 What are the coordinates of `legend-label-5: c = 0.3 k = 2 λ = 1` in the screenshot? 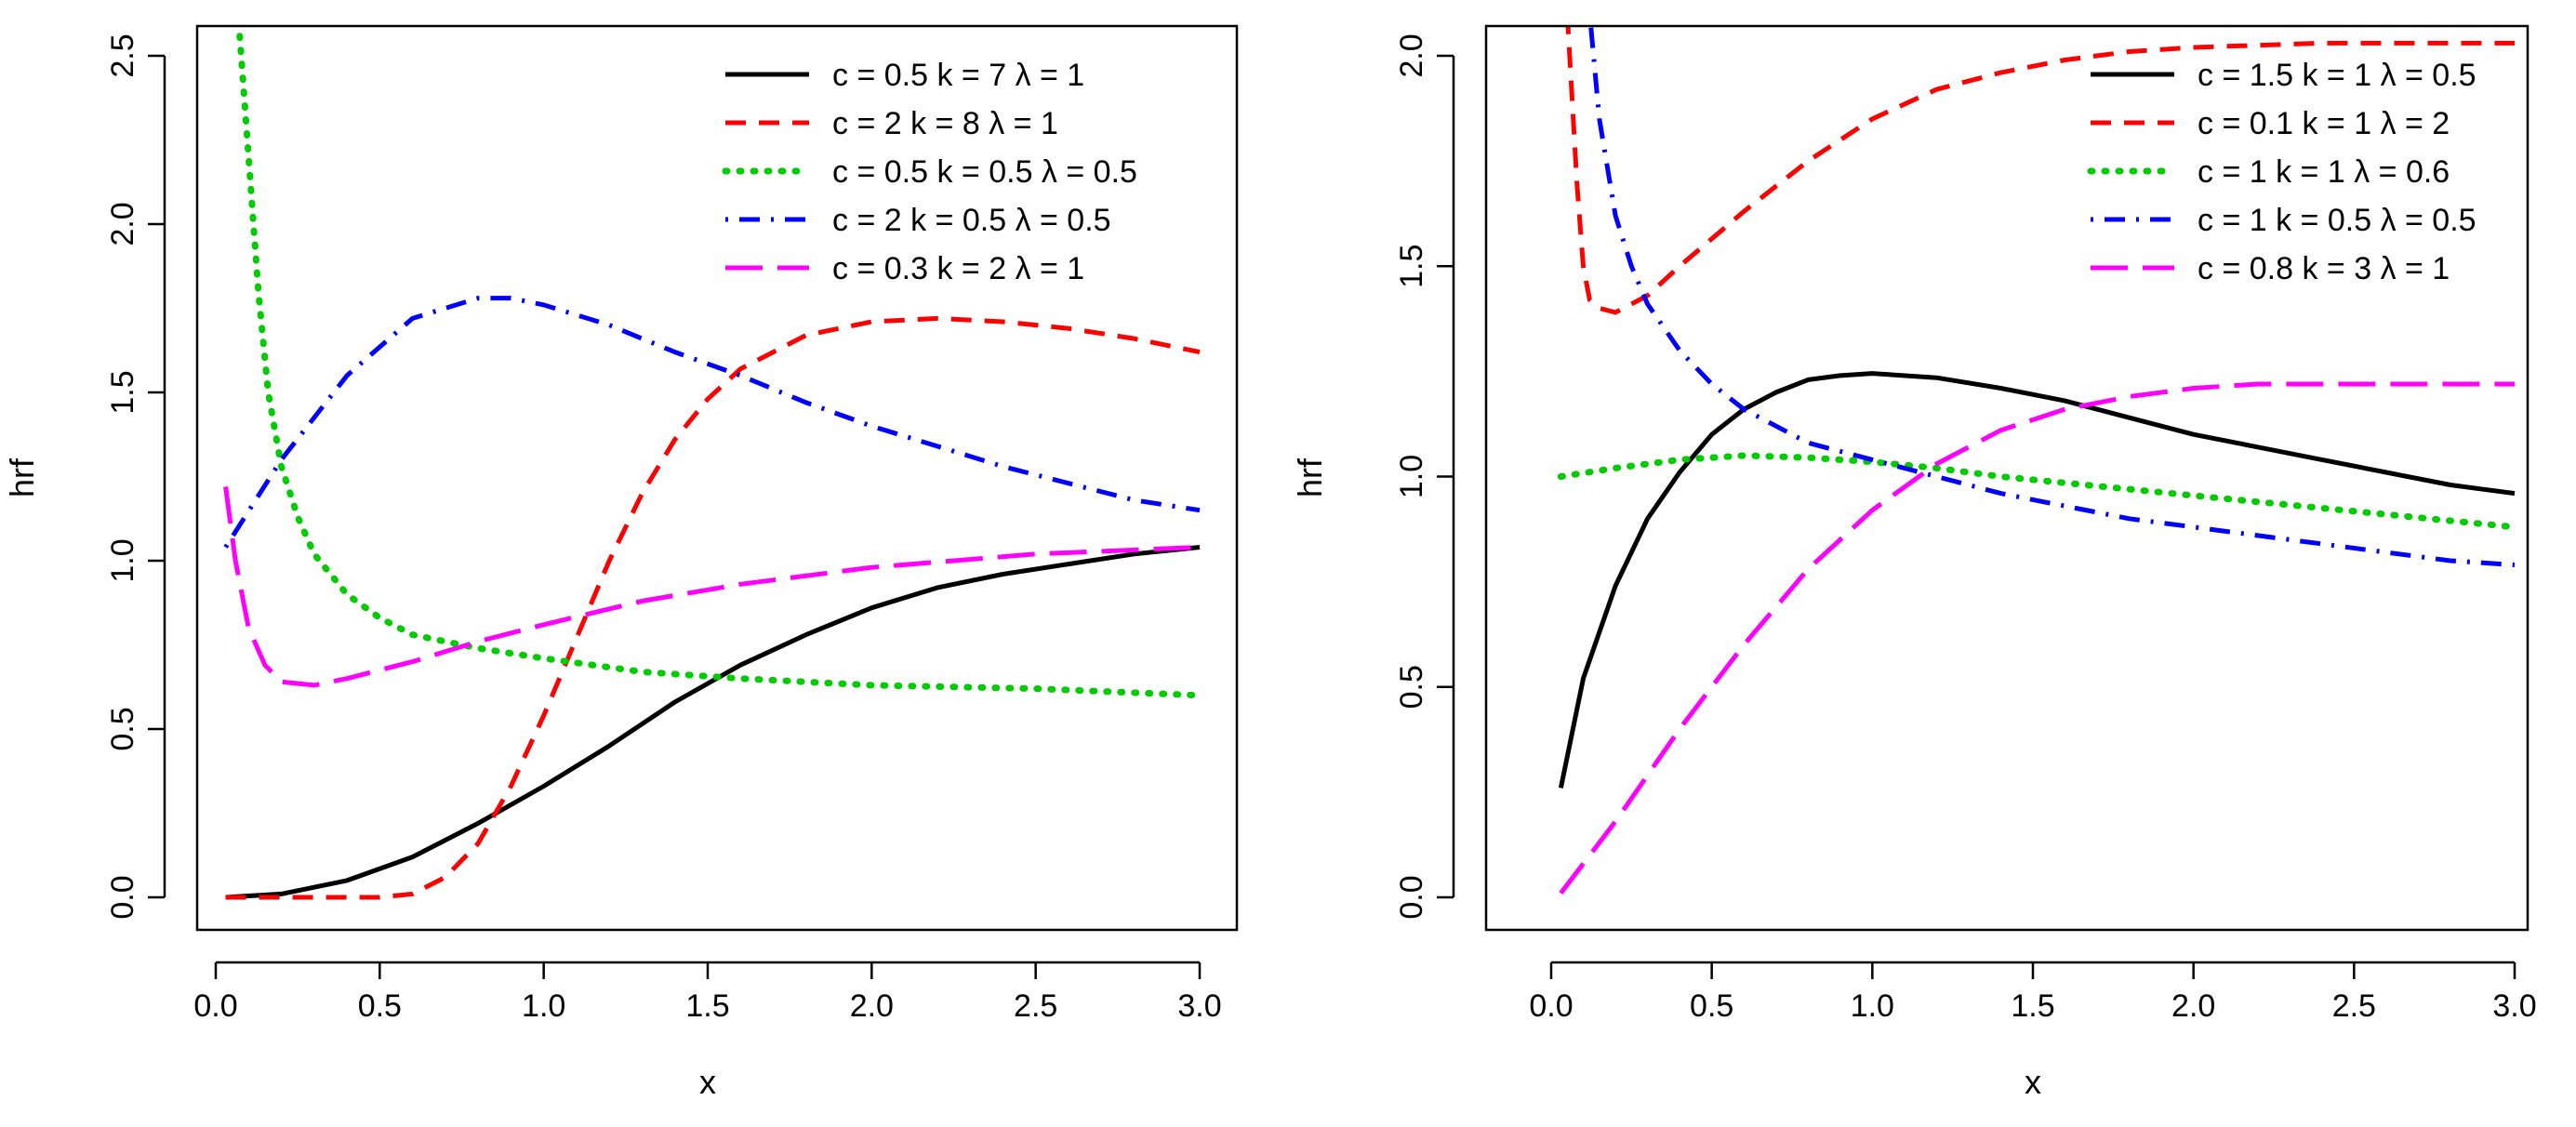 It's located at (958, 268).